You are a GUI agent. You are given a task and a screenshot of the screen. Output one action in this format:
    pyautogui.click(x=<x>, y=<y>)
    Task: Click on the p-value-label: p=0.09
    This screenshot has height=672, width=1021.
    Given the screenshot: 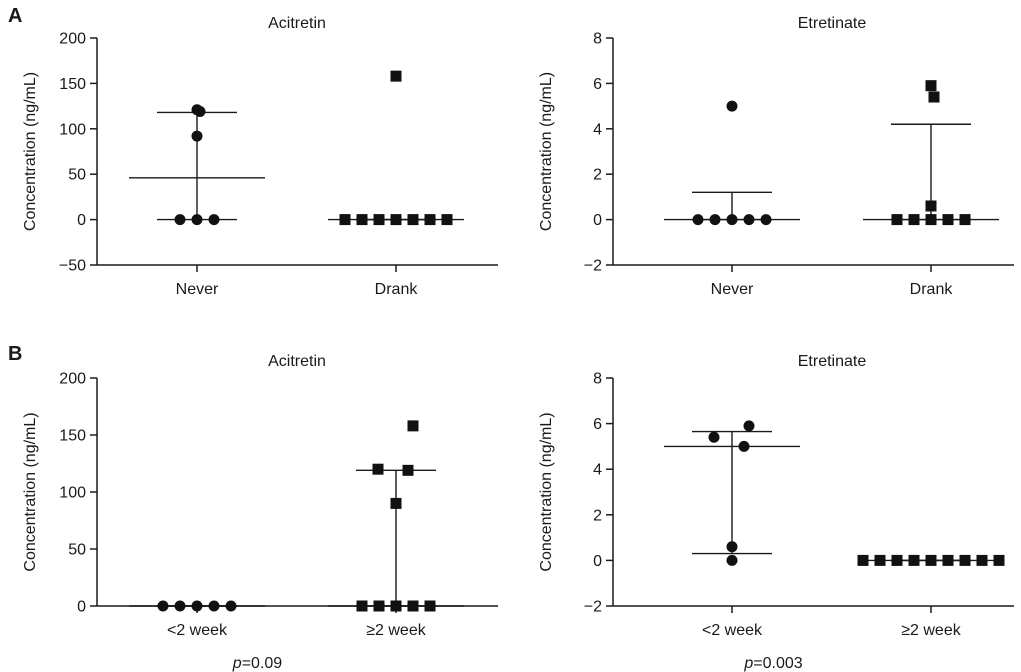 What is the action you would take?
    pyautogui.click(x=257, y=663)
    